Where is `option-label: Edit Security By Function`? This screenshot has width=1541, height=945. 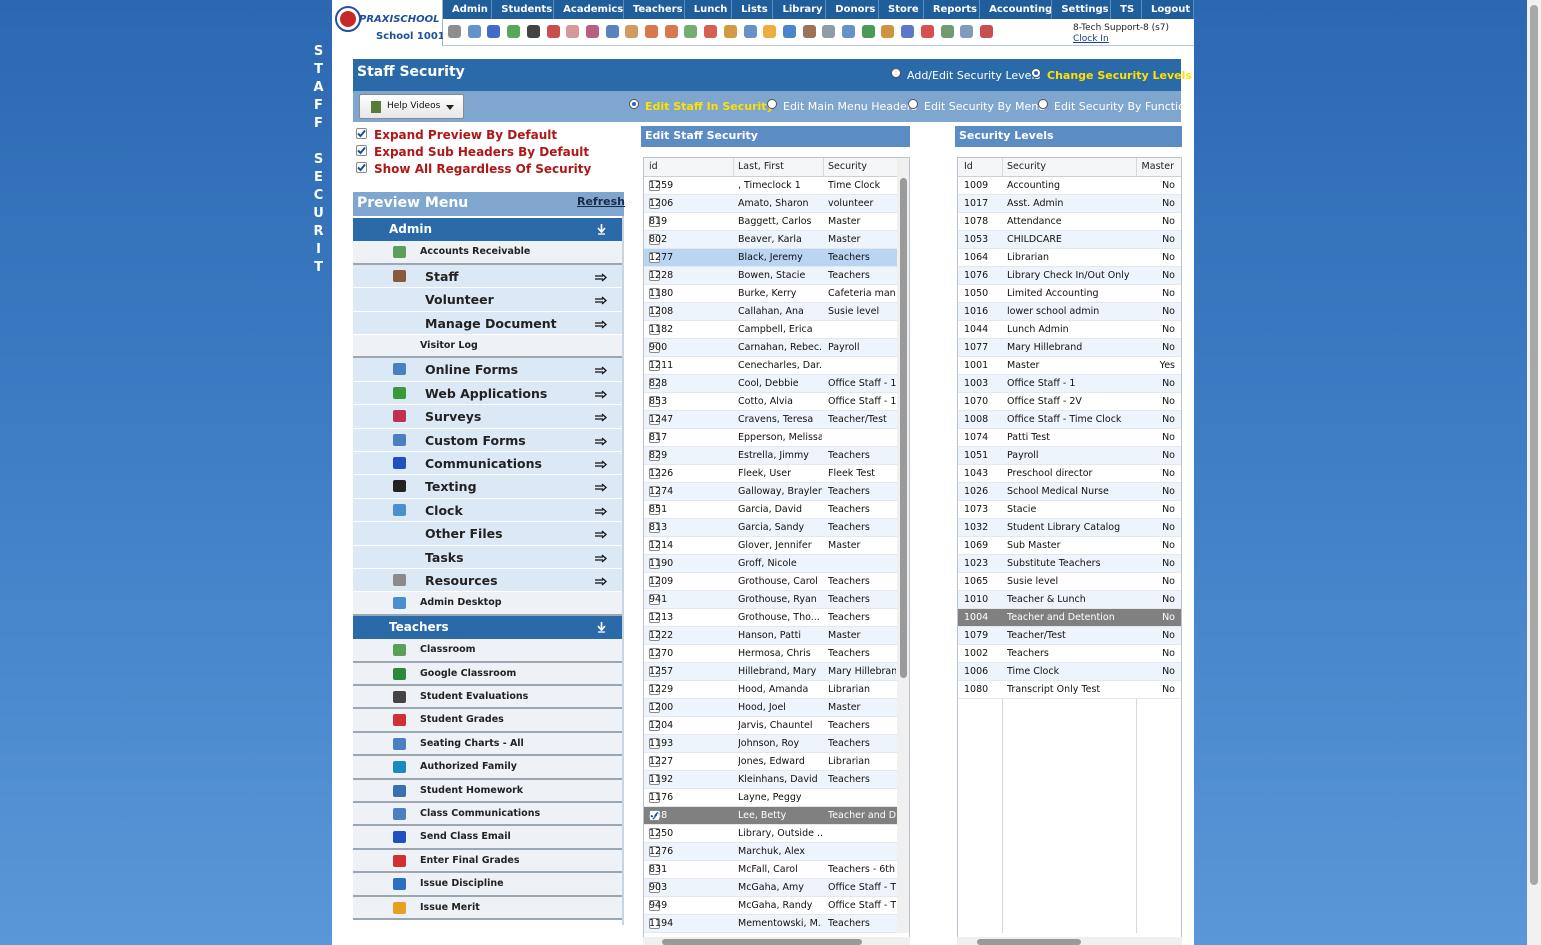 option-label: Edit Security By Function is located at coordinates (1123, 106).